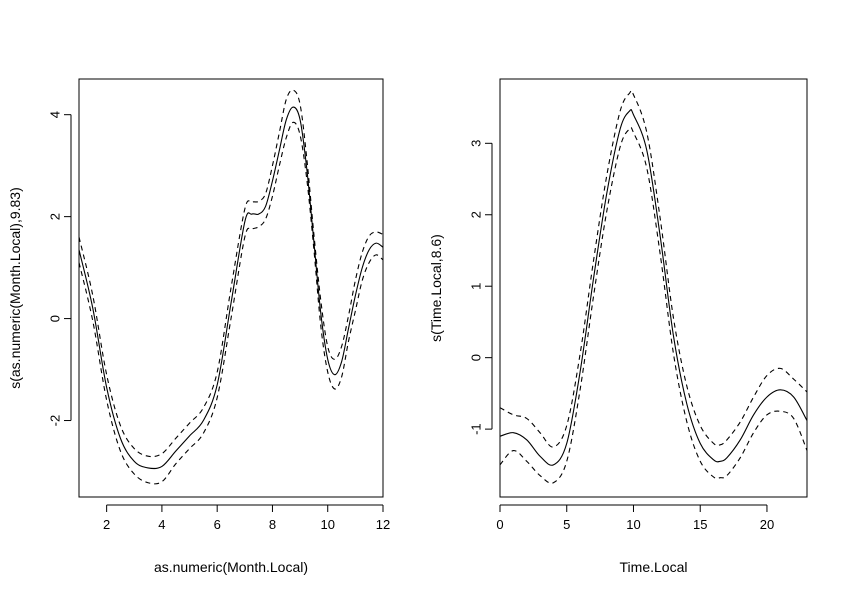 The width and height of the screenshot is (847, 596). Describe the element at coordinates (272, 524) in the screenshot. I see `x-tick-label: 8` at that location.